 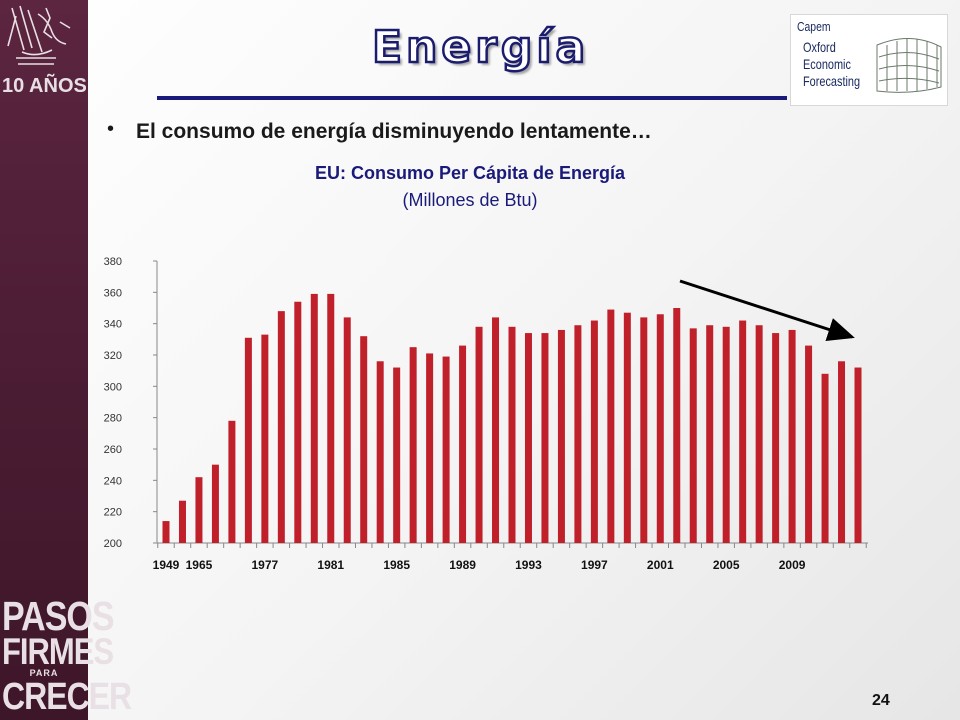 What do you see at coordinates (113, 262) in the screenshot?
I see `y-tick-label: 380` at bounding box center [113, 262].